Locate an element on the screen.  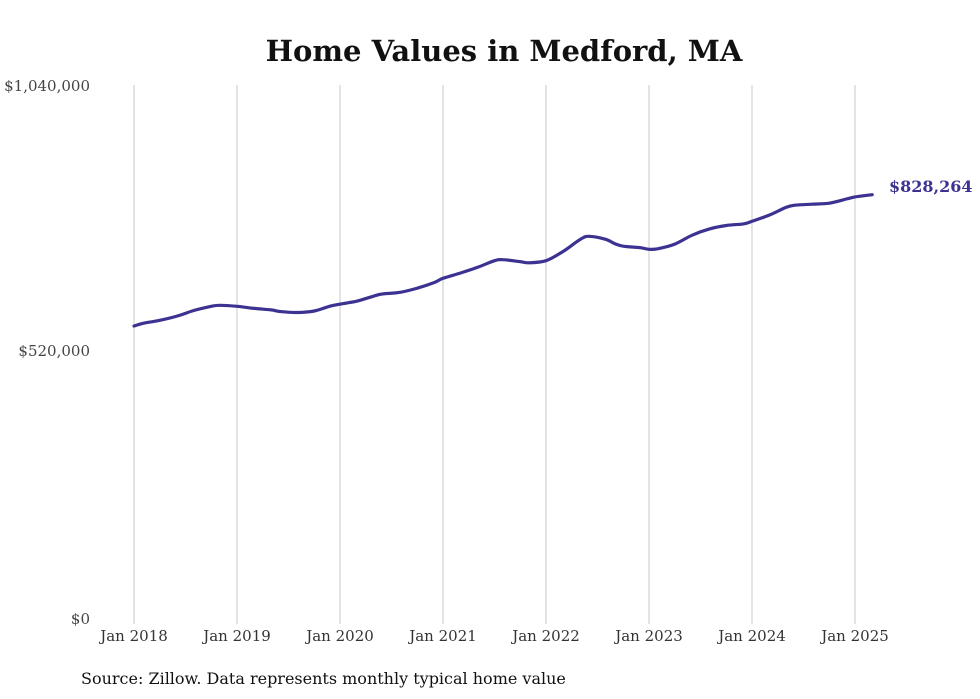
x-tick-label: Jan 2019 is located at coordinates (236, 636).